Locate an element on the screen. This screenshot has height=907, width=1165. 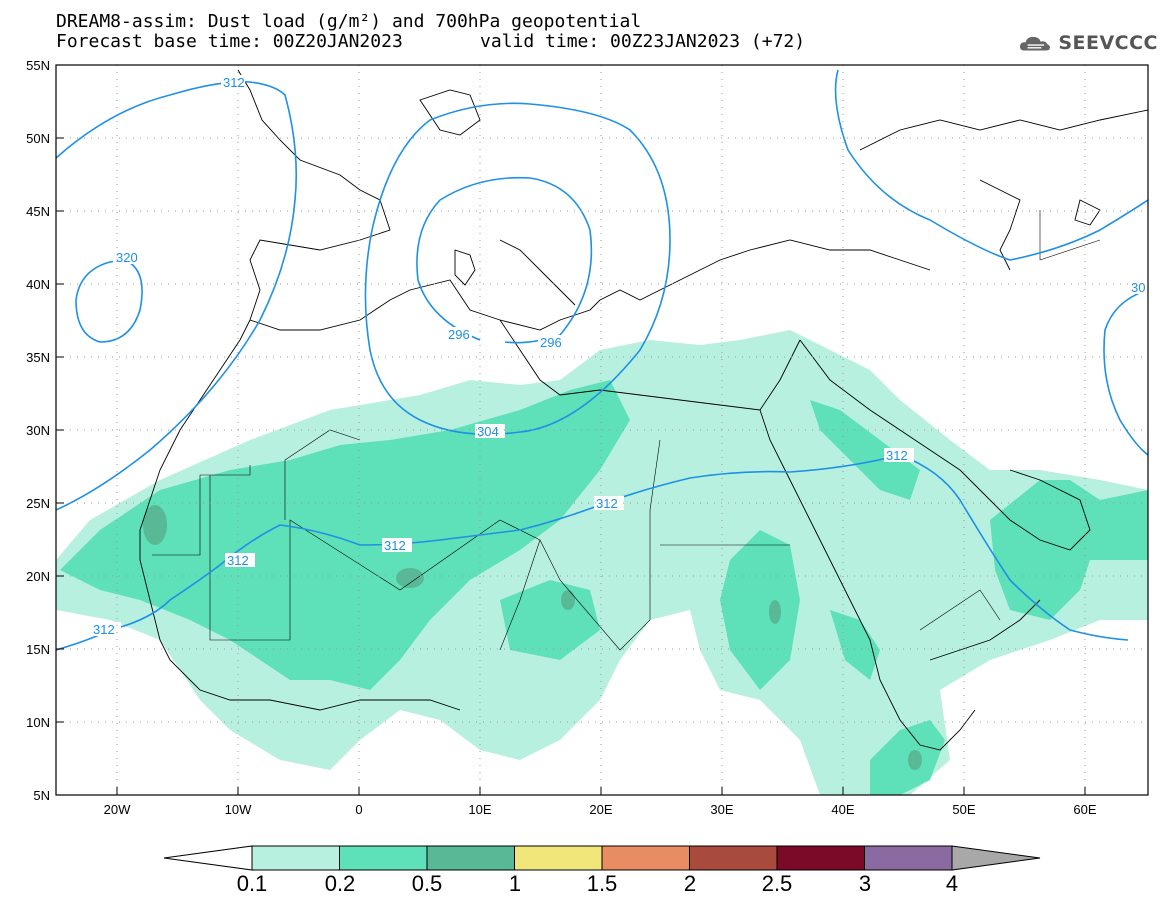
contour-label: 30 is located at coordinates (1138, 287).